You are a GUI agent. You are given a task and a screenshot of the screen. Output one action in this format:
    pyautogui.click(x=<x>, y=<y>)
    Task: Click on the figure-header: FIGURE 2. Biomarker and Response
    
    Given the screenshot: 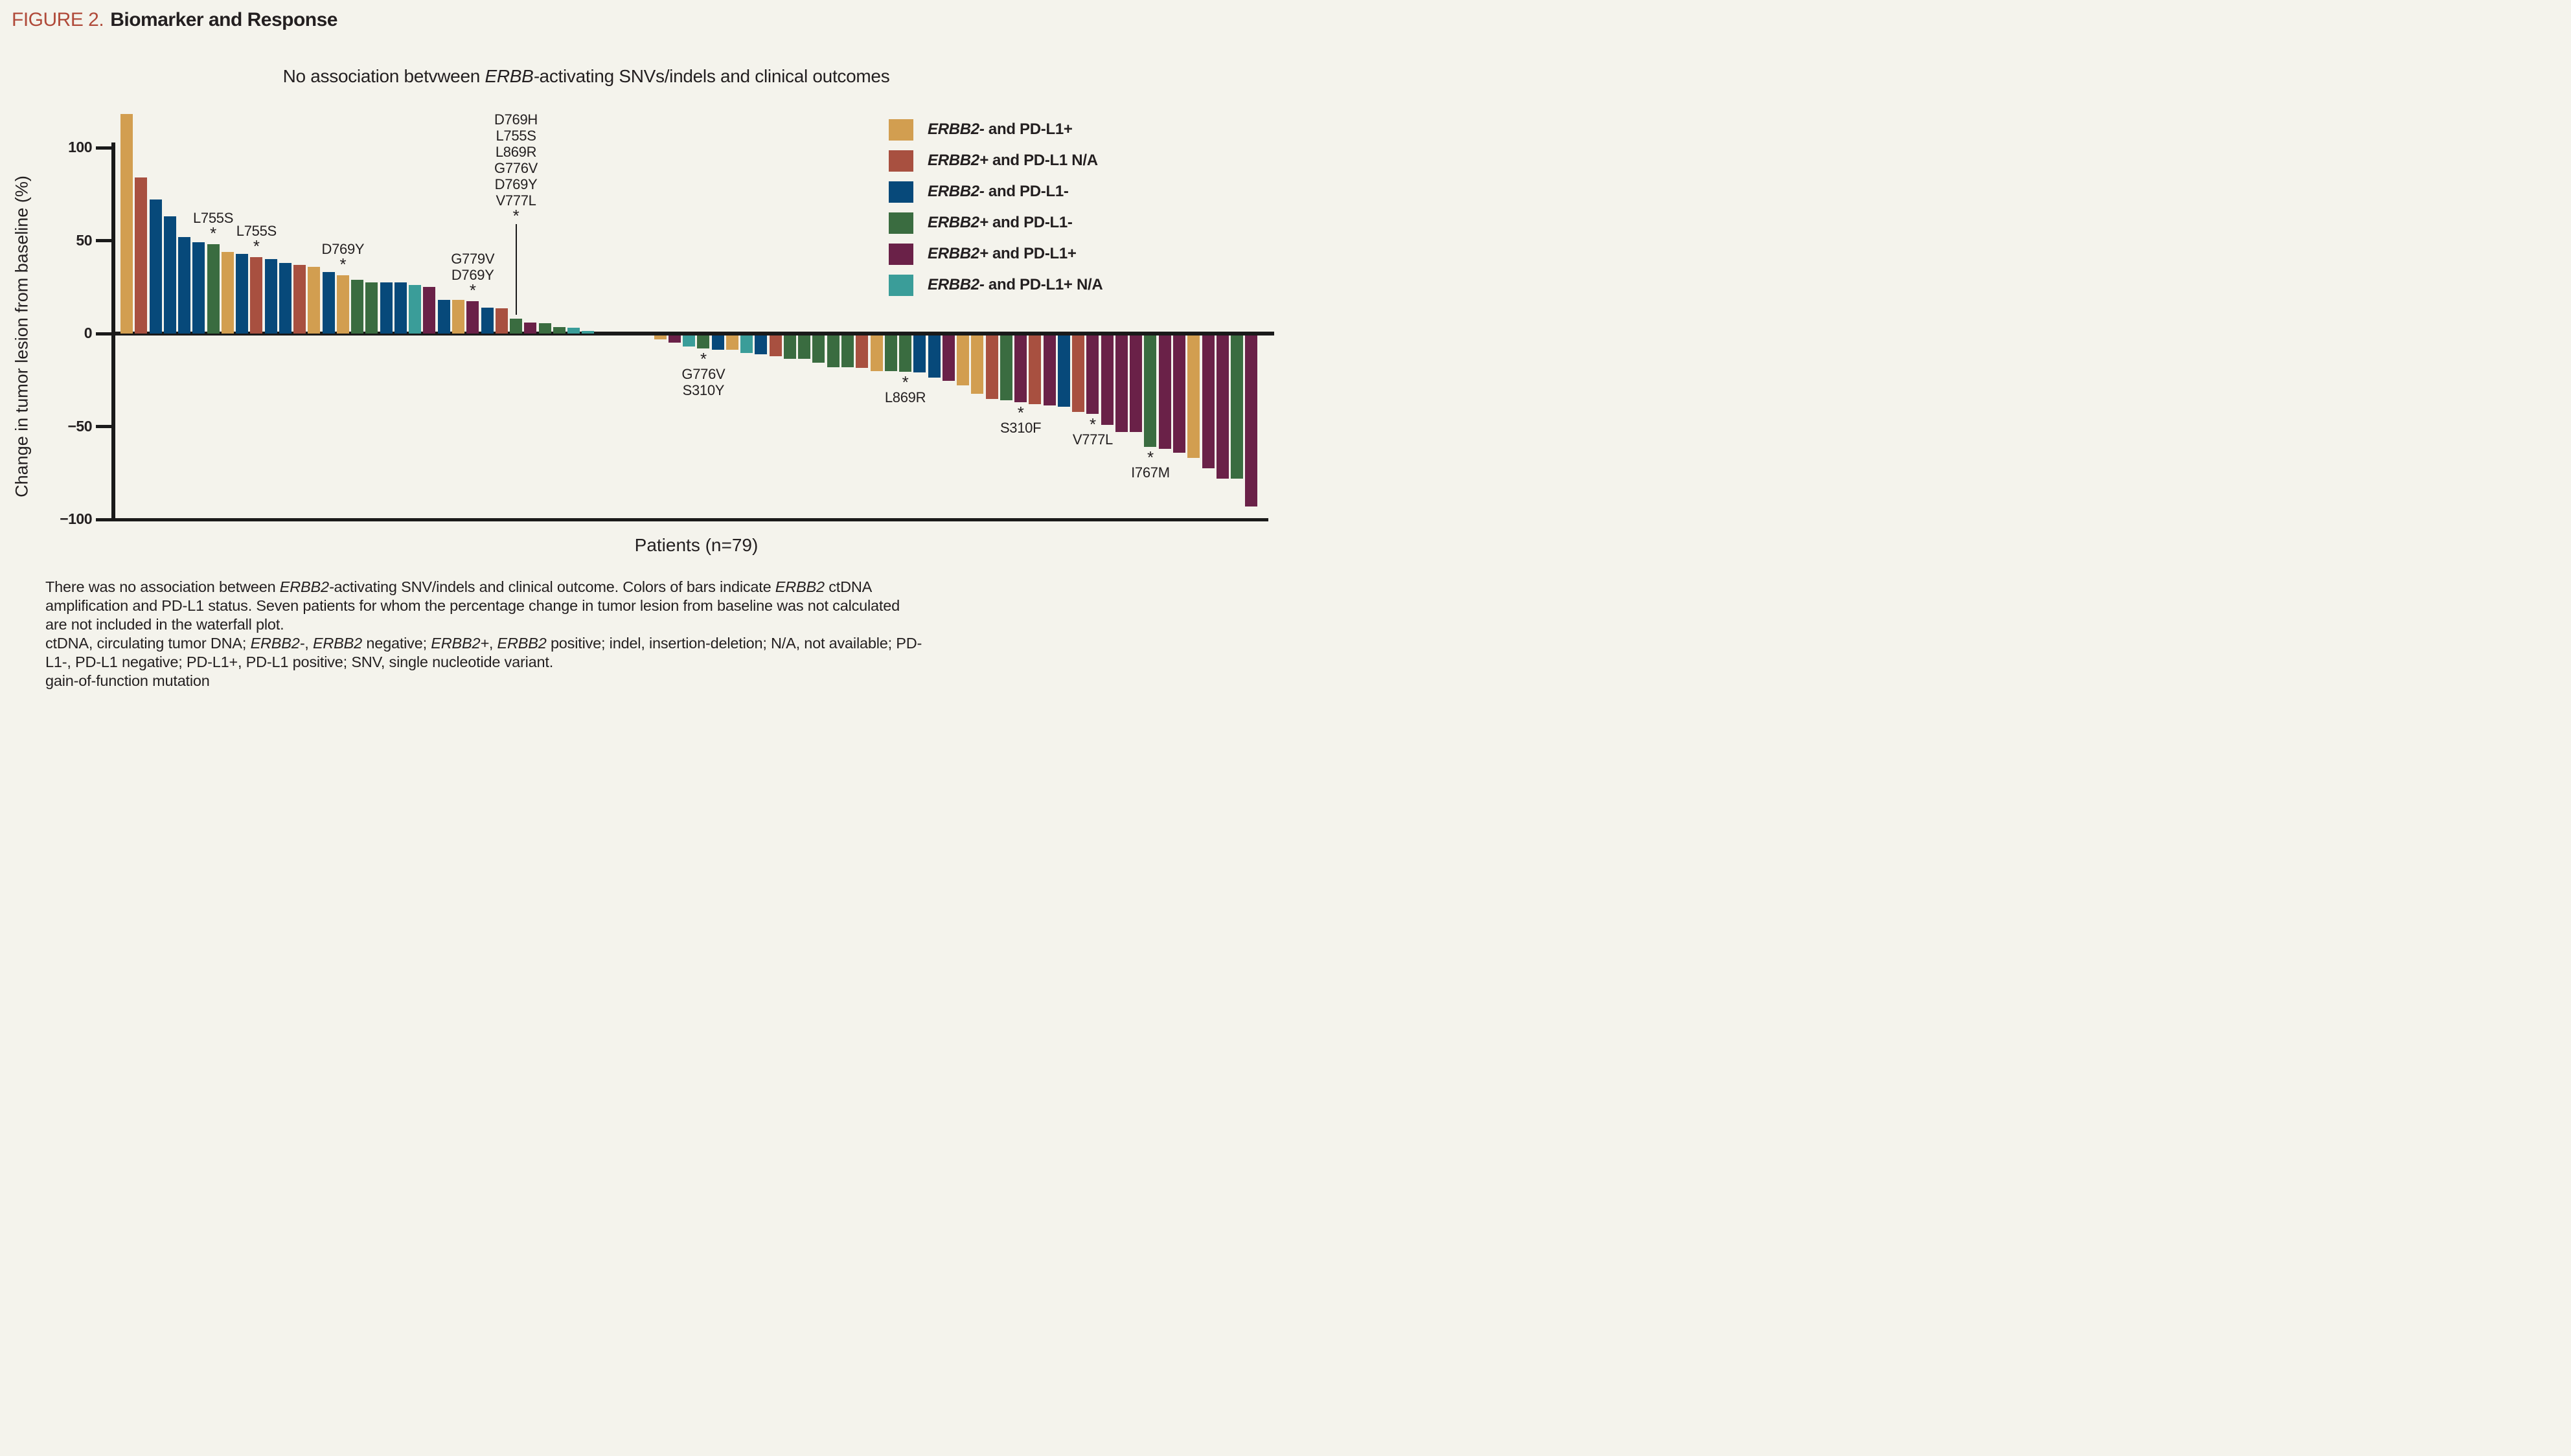 What is the action you would take?
    pyautogui.click(x=174, y=20)
    